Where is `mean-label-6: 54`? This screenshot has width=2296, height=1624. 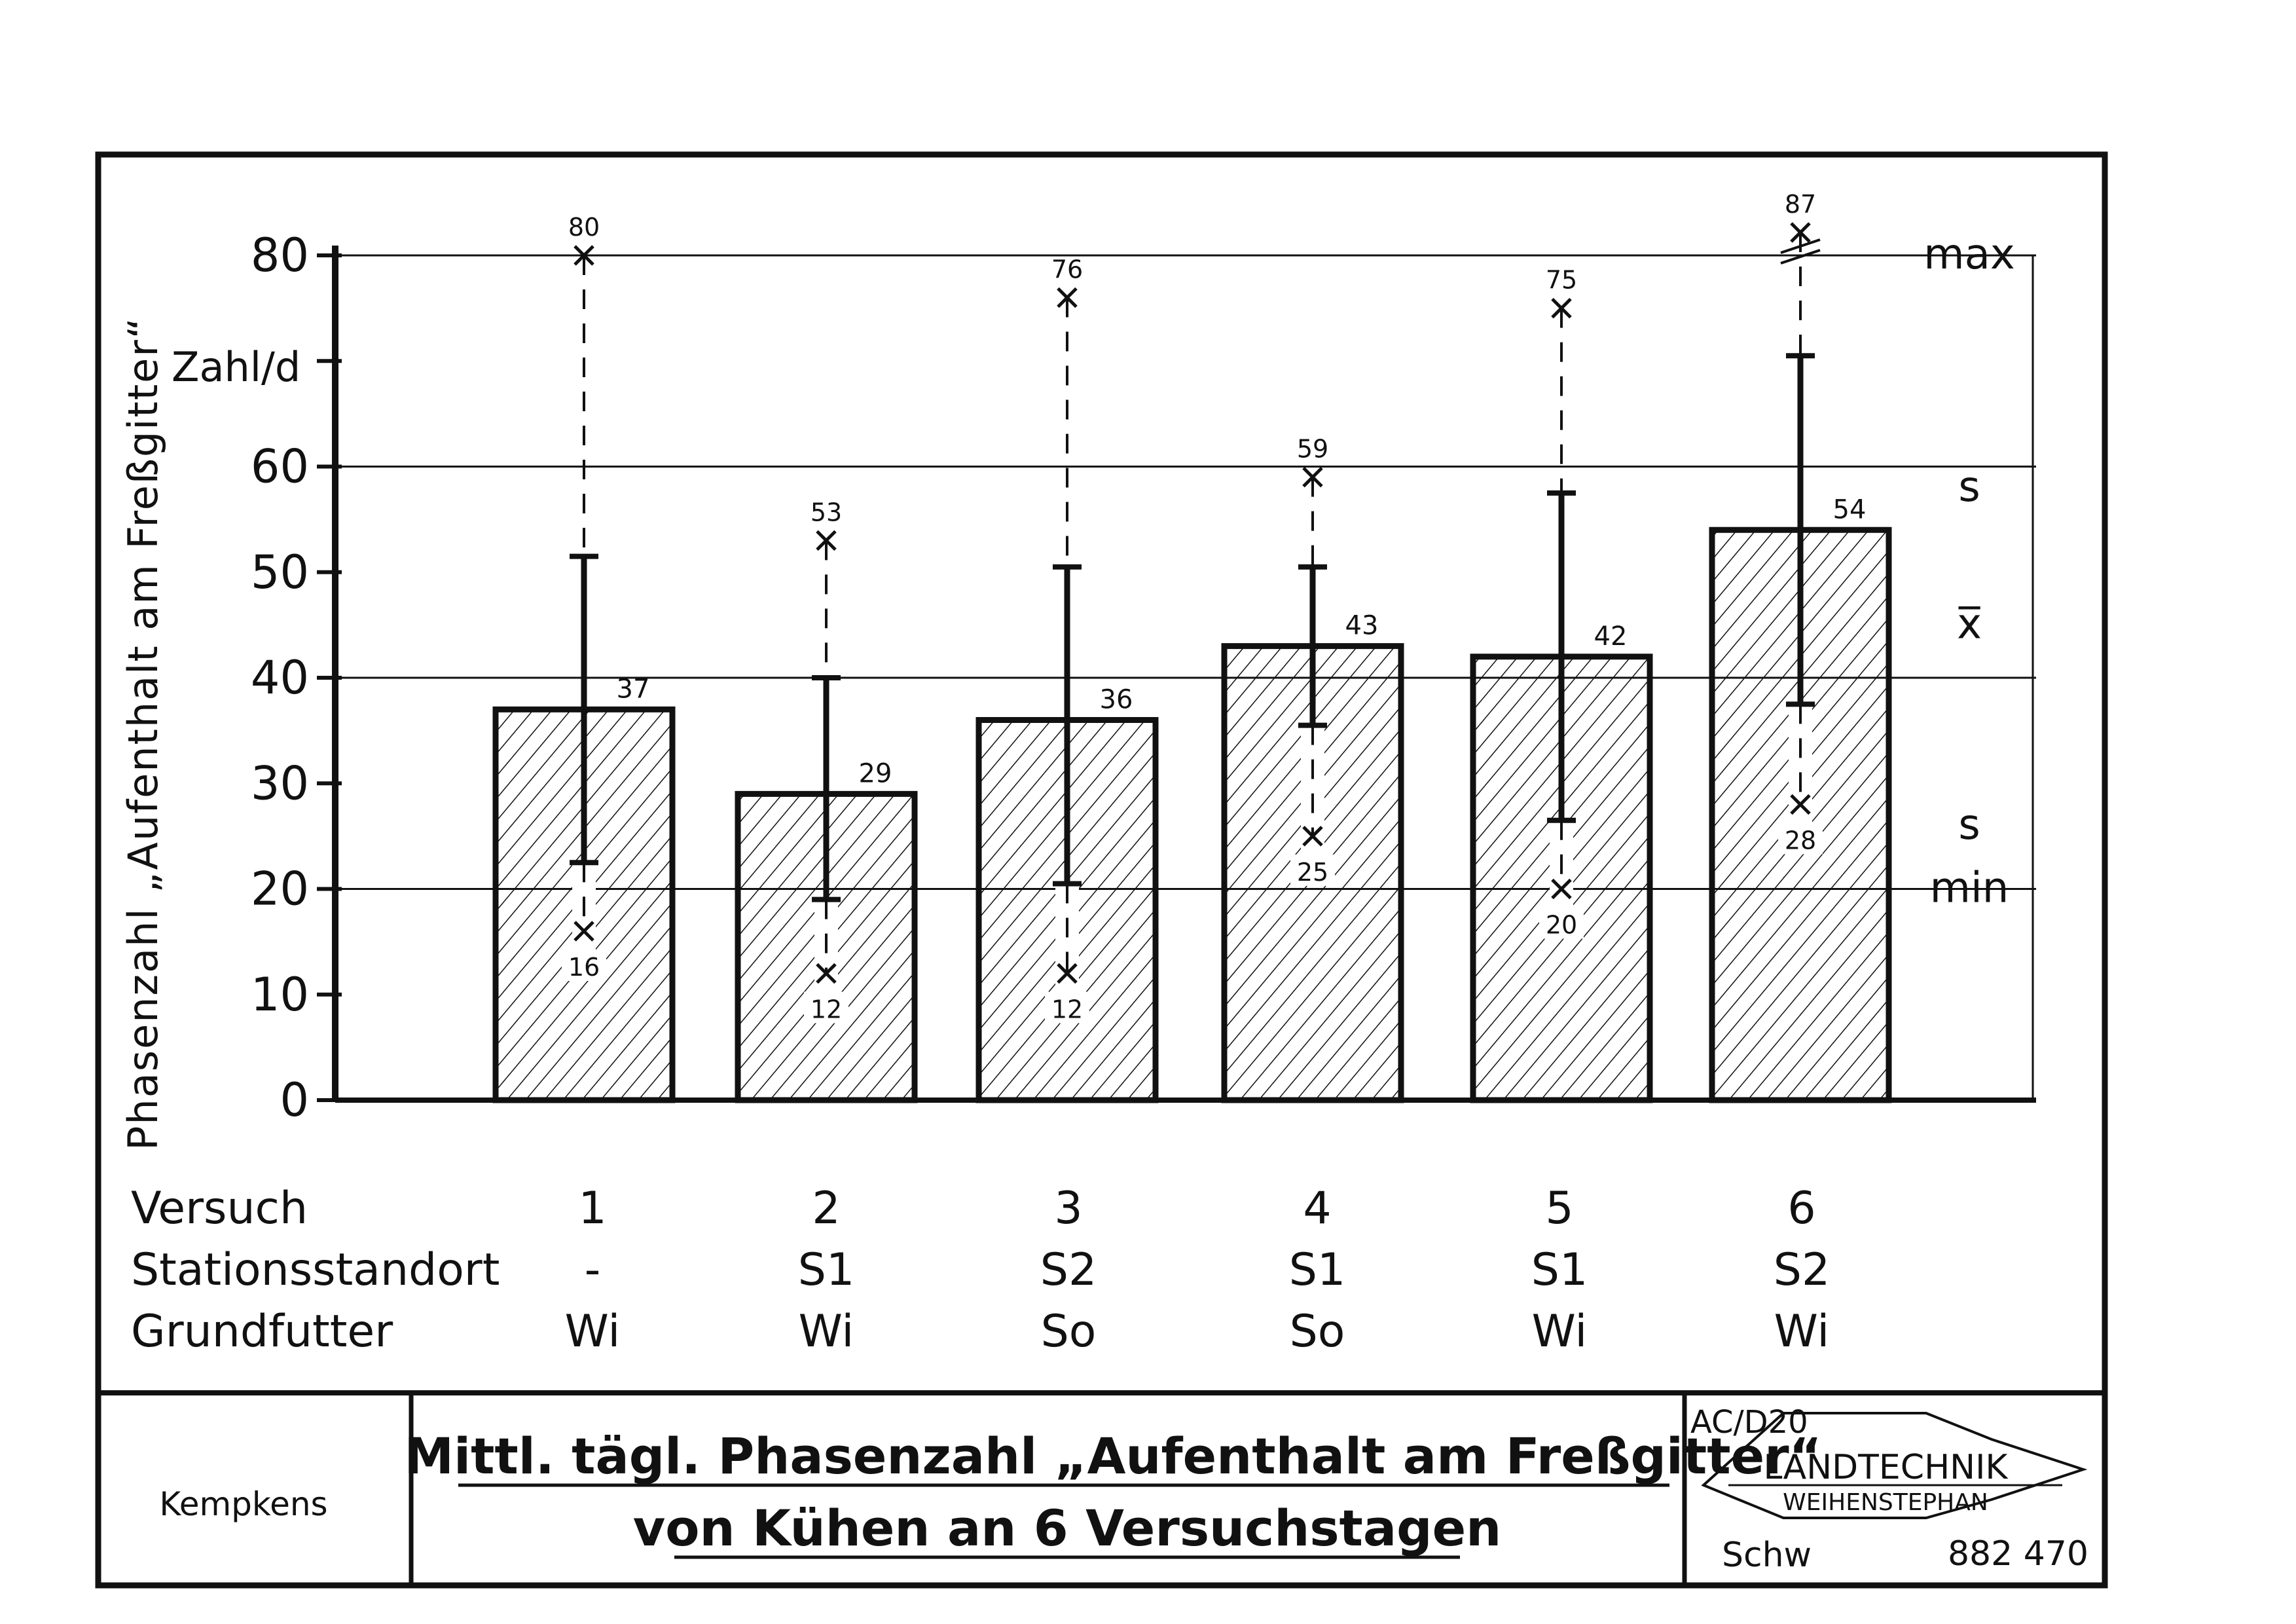 mean-label-6: 54 is located at coordinates (1850, 509).